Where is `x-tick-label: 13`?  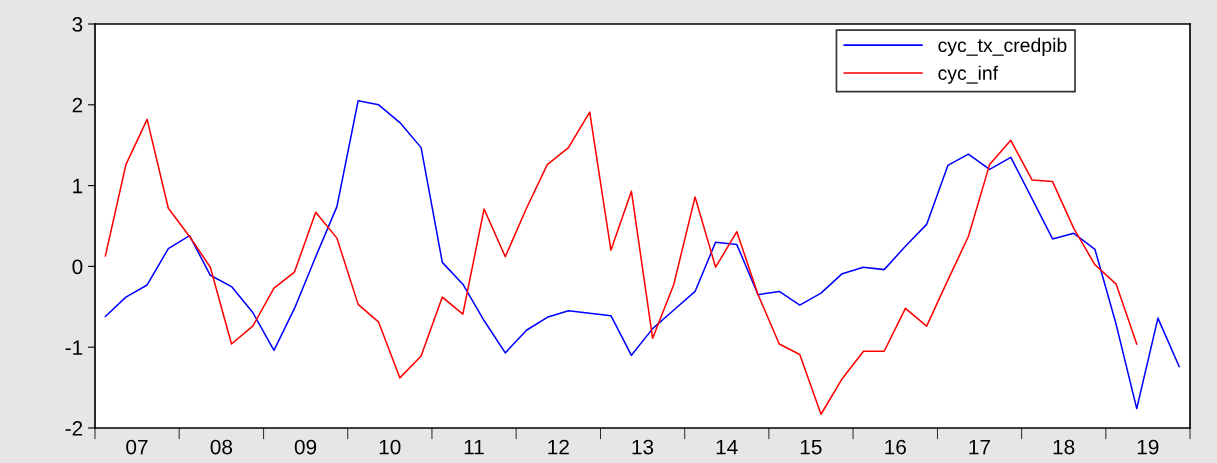 x-tick-label: 13 is located at coordinates (643, 447).